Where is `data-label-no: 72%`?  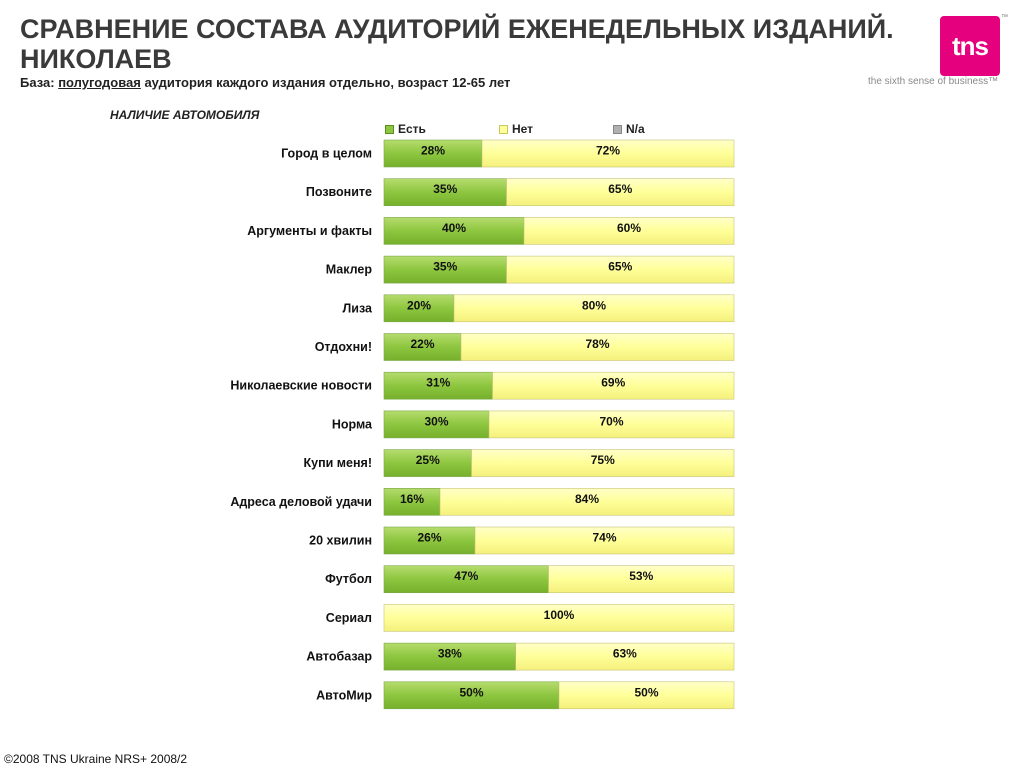 data-label-no: 72% is located at coordinates (608, 151).